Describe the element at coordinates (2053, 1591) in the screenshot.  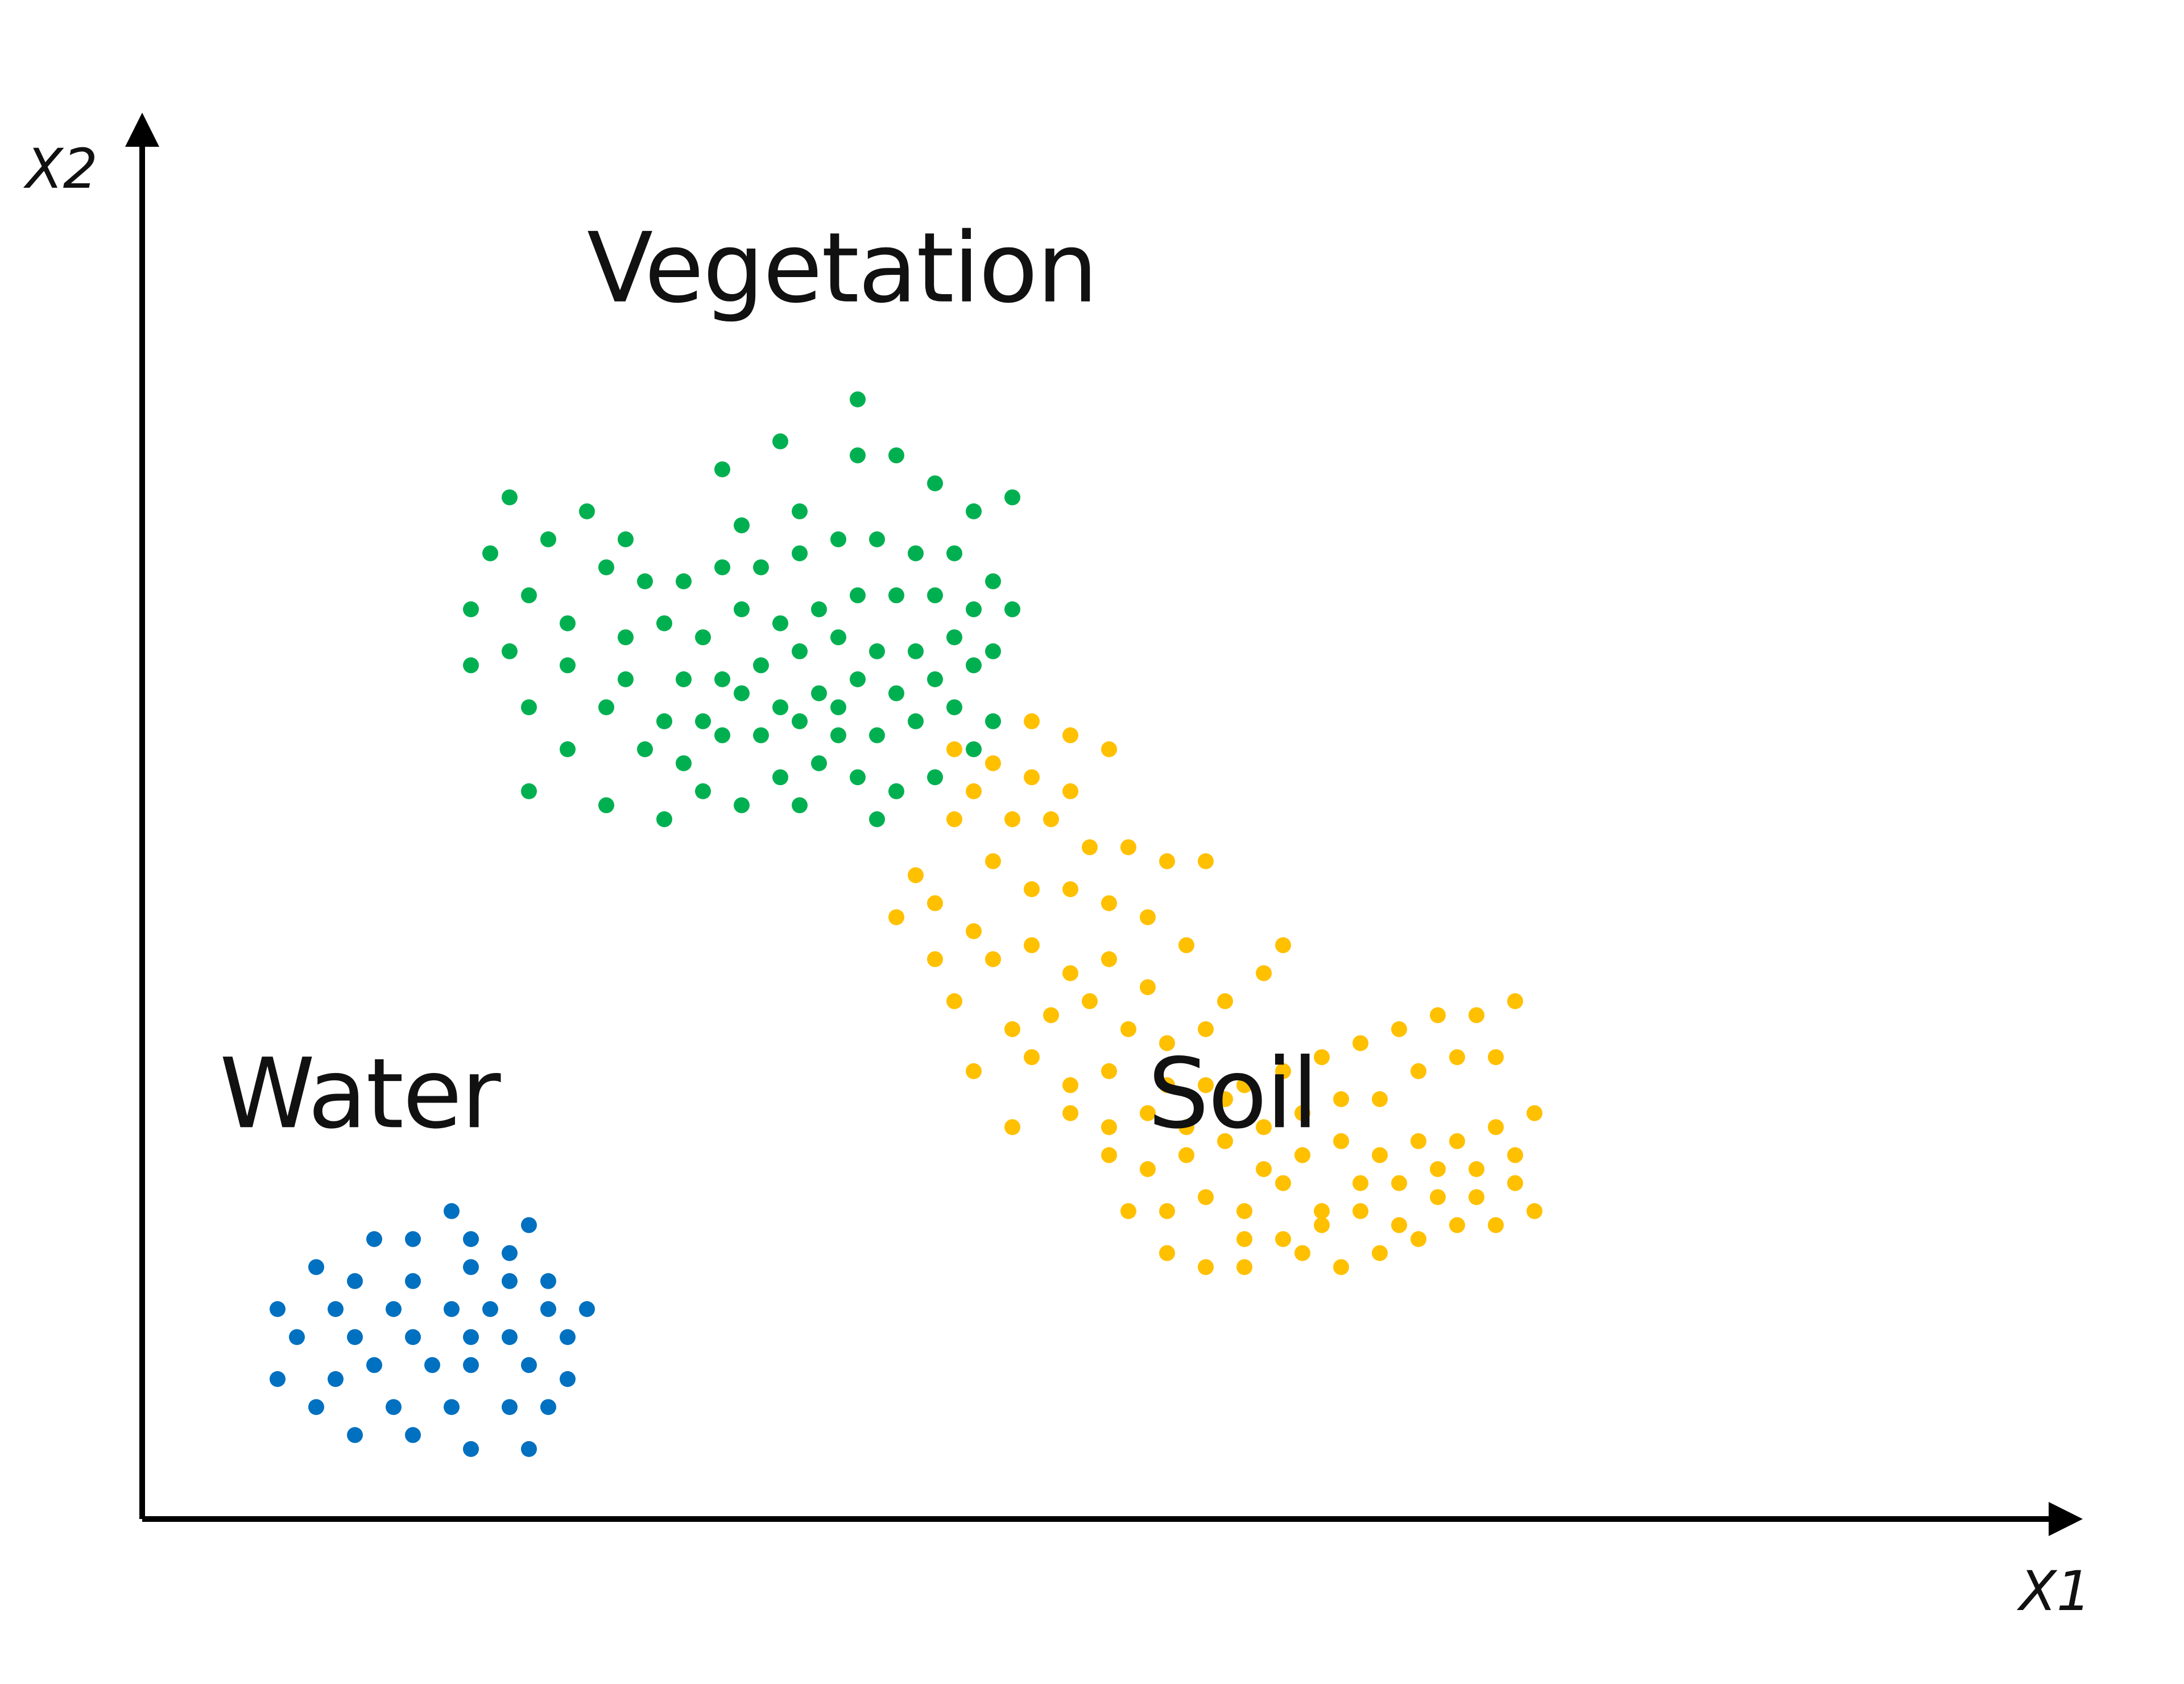
I see `x-axis-label: X1` at that location.